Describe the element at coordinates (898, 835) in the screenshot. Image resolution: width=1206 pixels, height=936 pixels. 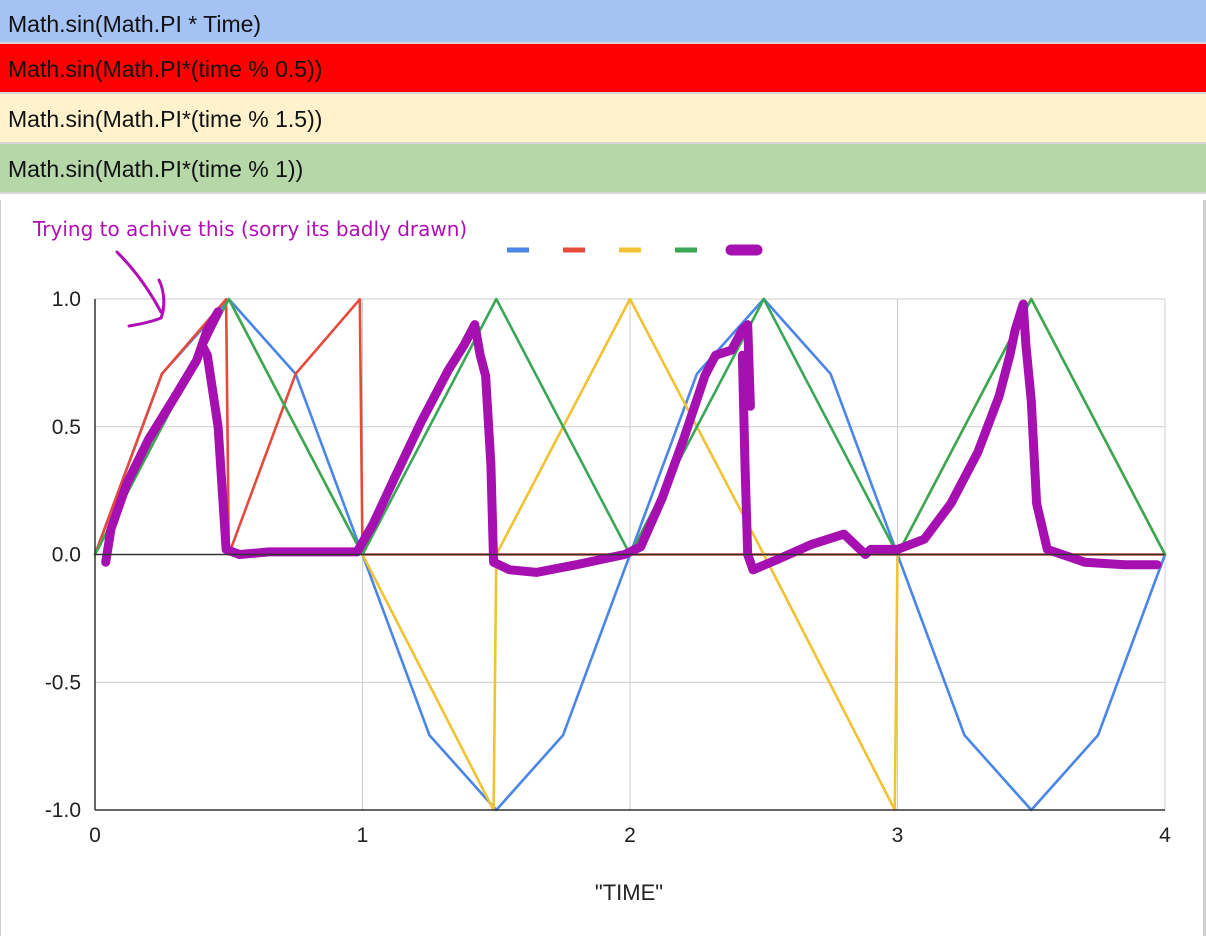
I see `x-tick-label: 3` at that location.